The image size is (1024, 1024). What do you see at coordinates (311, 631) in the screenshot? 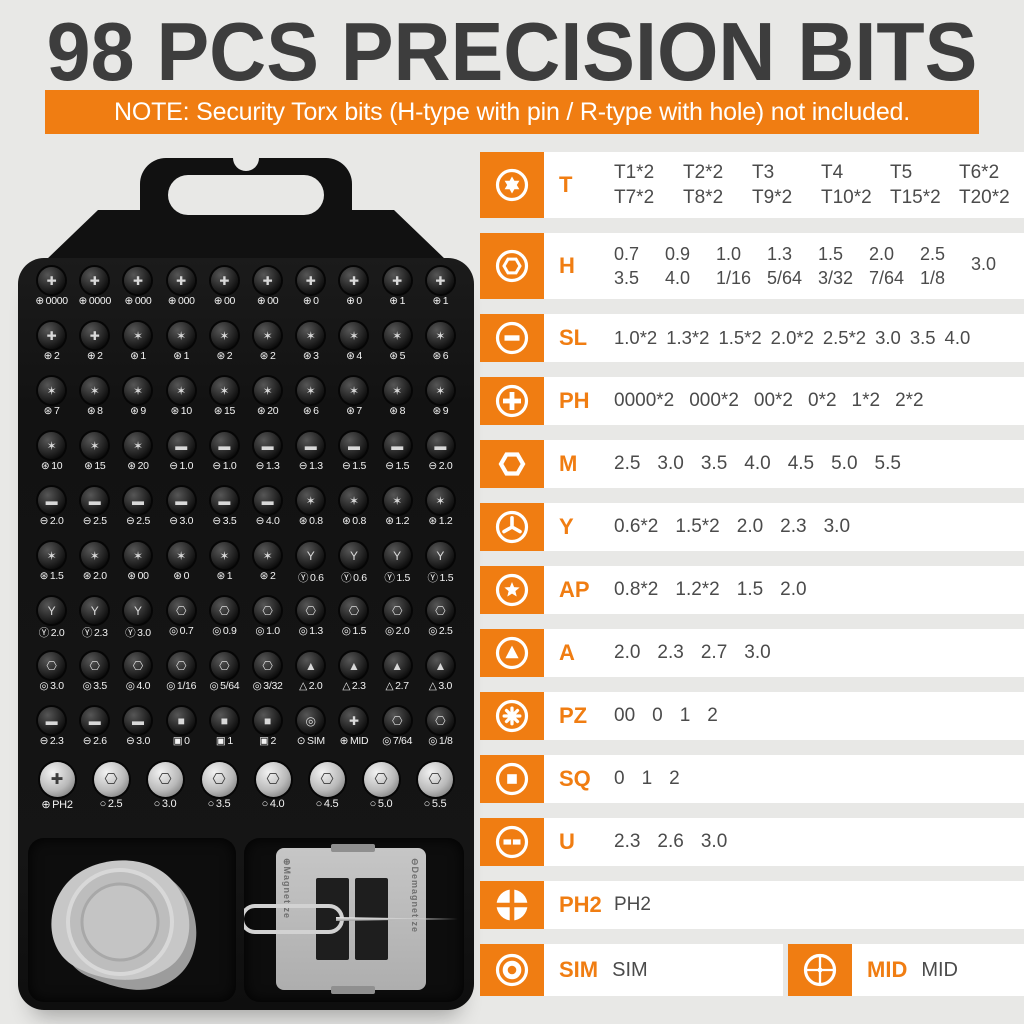
I see `bit-size-label: ◎ 1.3` at bounding box center [311, 631].